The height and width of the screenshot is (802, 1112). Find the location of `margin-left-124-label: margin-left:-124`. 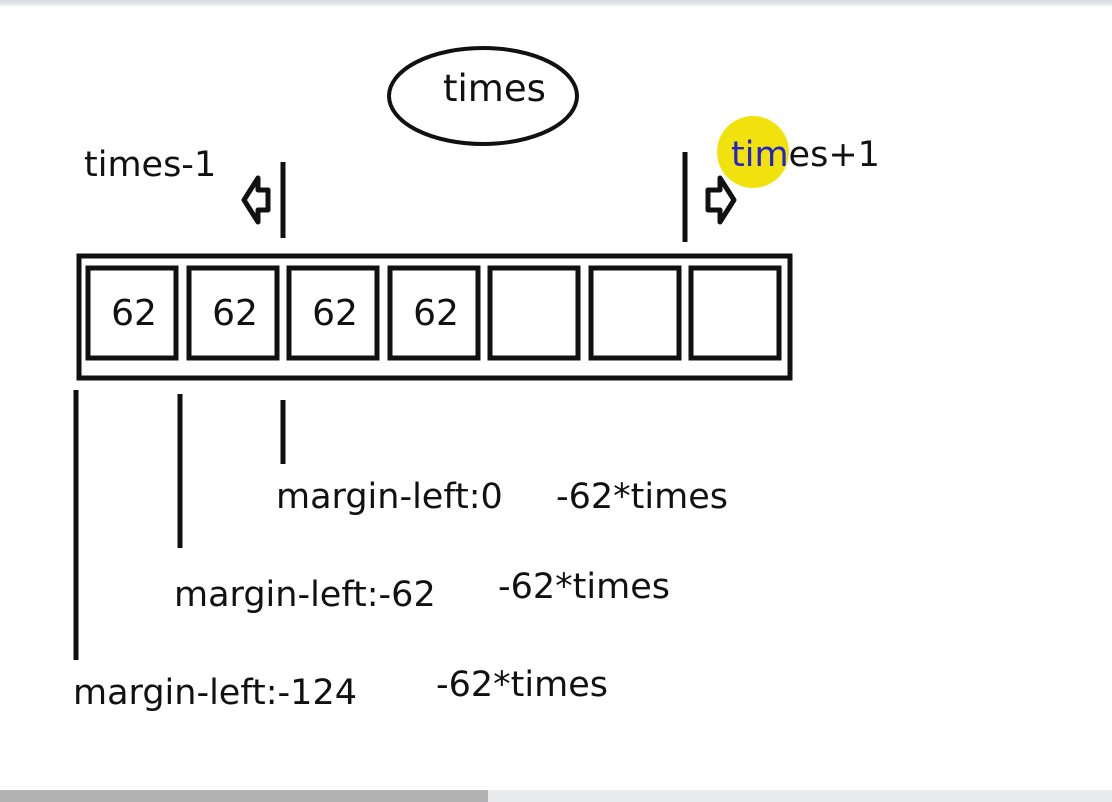

margin-left-124-label: margin-left:-124 is located at coordinates (215, 693).